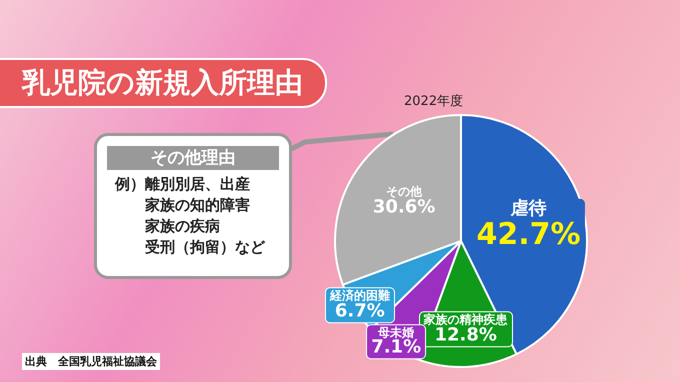 This screenshot has width=680, height=382. What do you see at coordinates (404, 191) in the screenshot?
I see `slice-label: その他` at bounding box center [404, 191].